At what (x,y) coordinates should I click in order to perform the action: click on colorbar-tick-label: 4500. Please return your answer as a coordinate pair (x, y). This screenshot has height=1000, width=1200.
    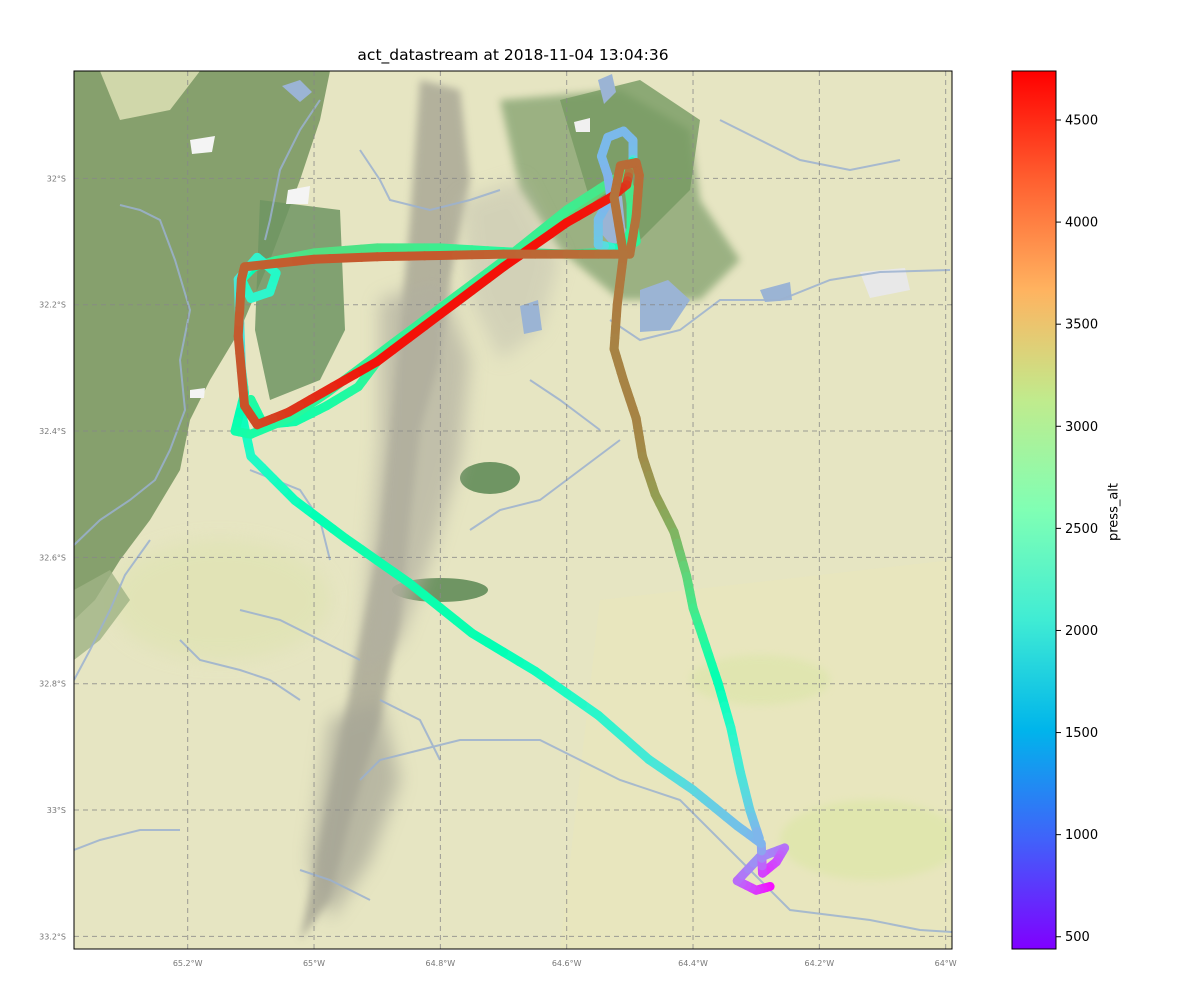
    Looking at the image, I should click on (1081, 121).